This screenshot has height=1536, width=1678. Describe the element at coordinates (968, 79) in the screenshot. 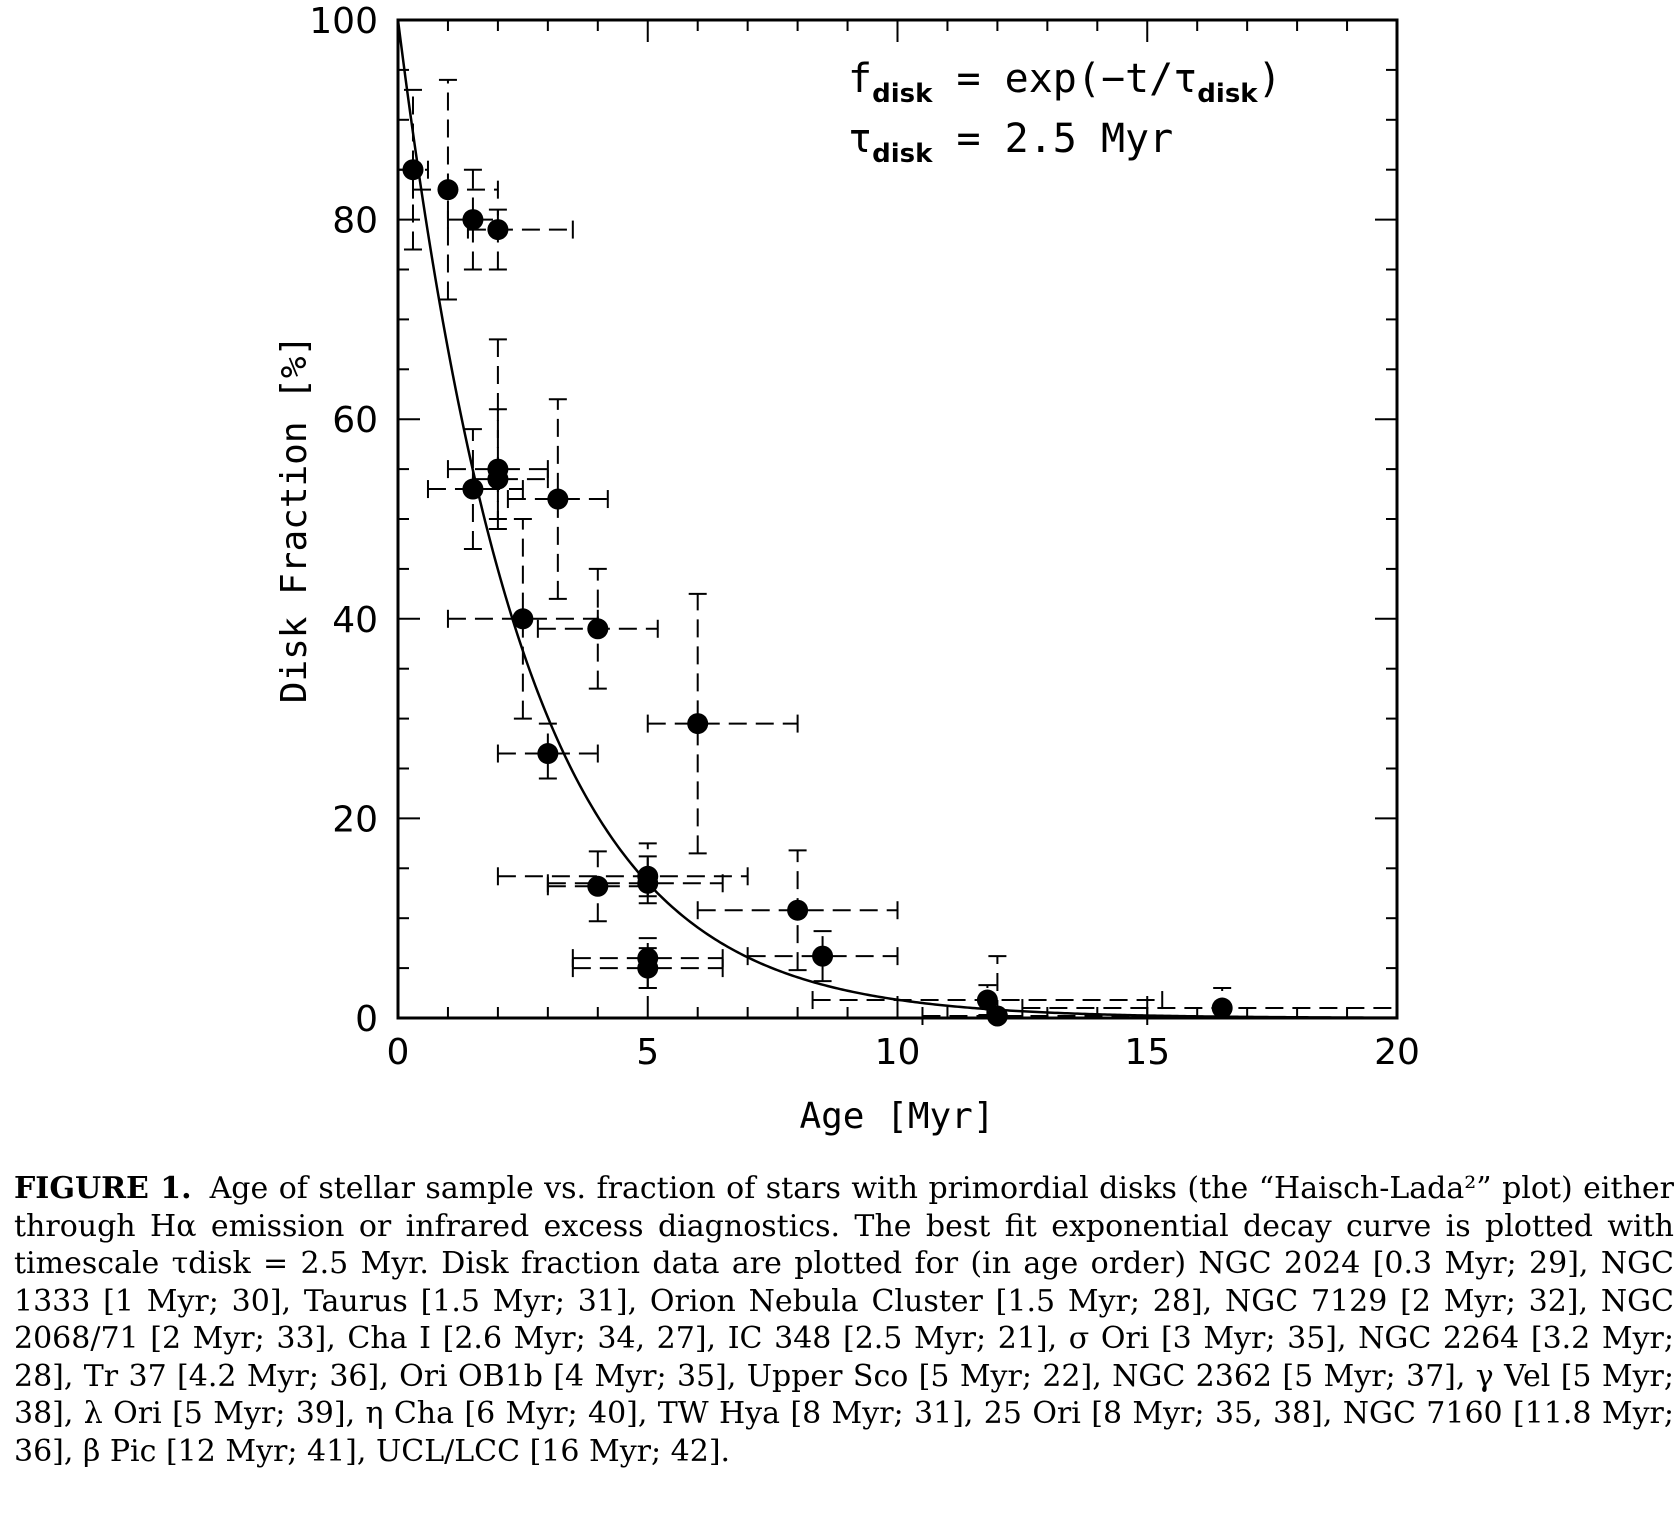

I see `formula-eq: =` at that location.